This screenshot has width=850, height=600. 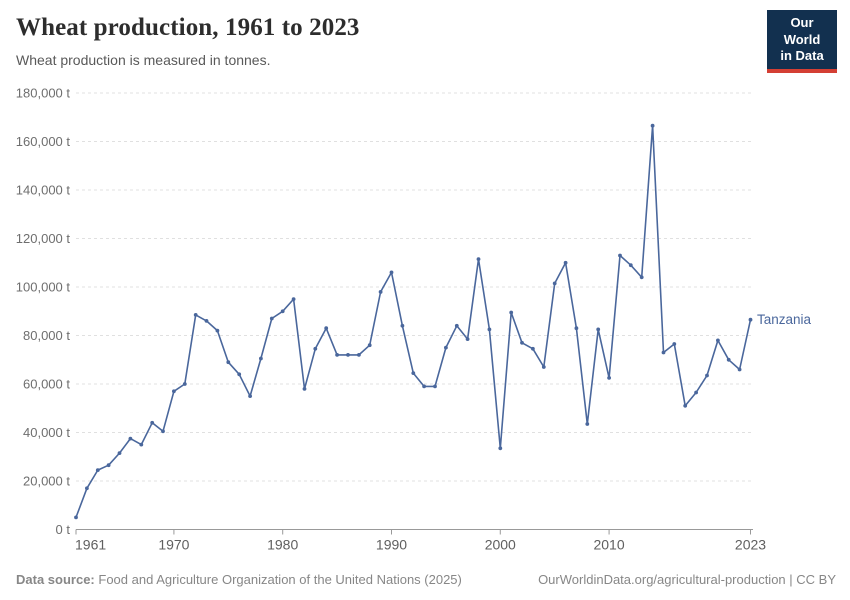 What do you see at coordinates (63, 529) in the screenshot?
I see `svg-text: 0 t` at bounding box center [63, 529].